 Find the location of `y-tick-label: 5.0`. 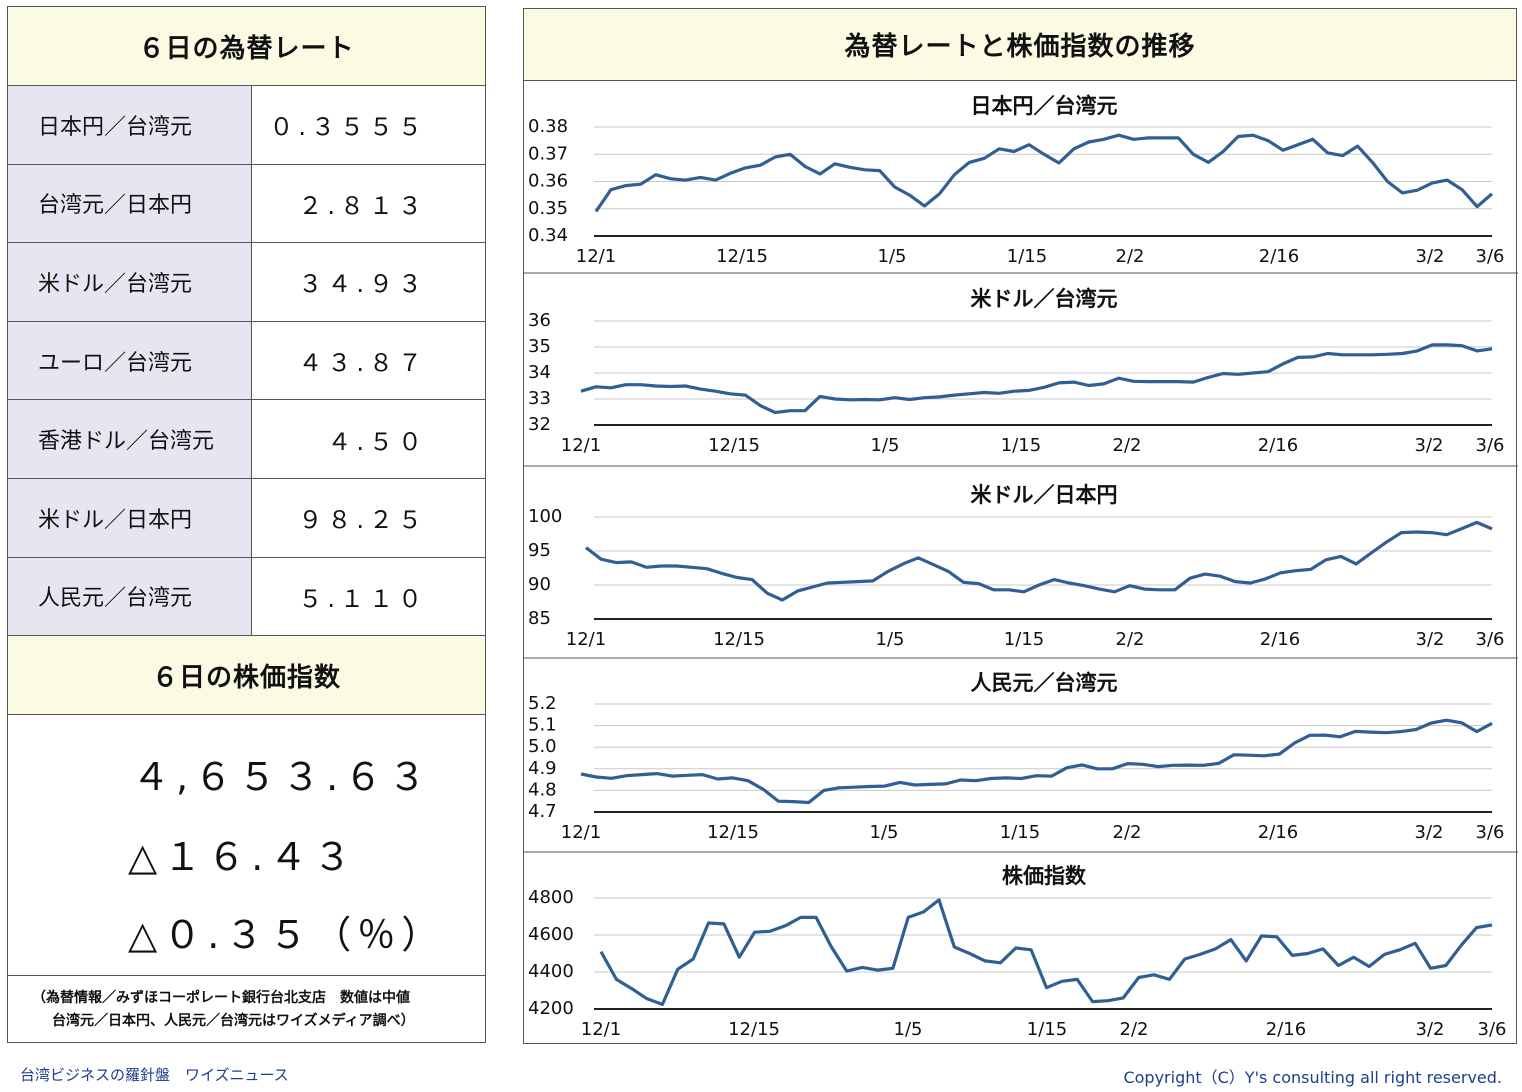

y-tick-label: 5.0 is located at coordinates (542, 746).